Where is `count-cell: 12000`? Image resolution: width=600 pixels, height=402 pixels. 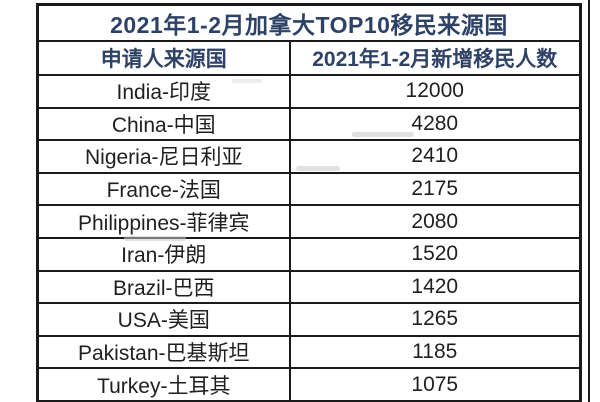
count-cell: 12000 is located at coordinates (435, 91).